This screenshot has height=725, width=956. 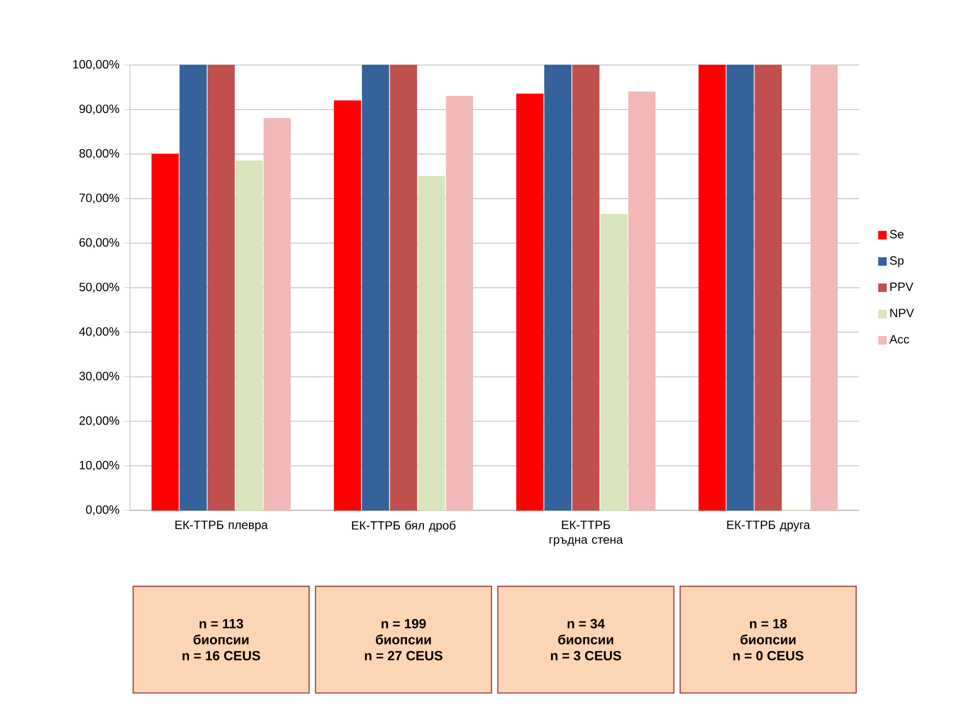 I want to click on text: n = 27 CEUS, so click(x=403, y=655).